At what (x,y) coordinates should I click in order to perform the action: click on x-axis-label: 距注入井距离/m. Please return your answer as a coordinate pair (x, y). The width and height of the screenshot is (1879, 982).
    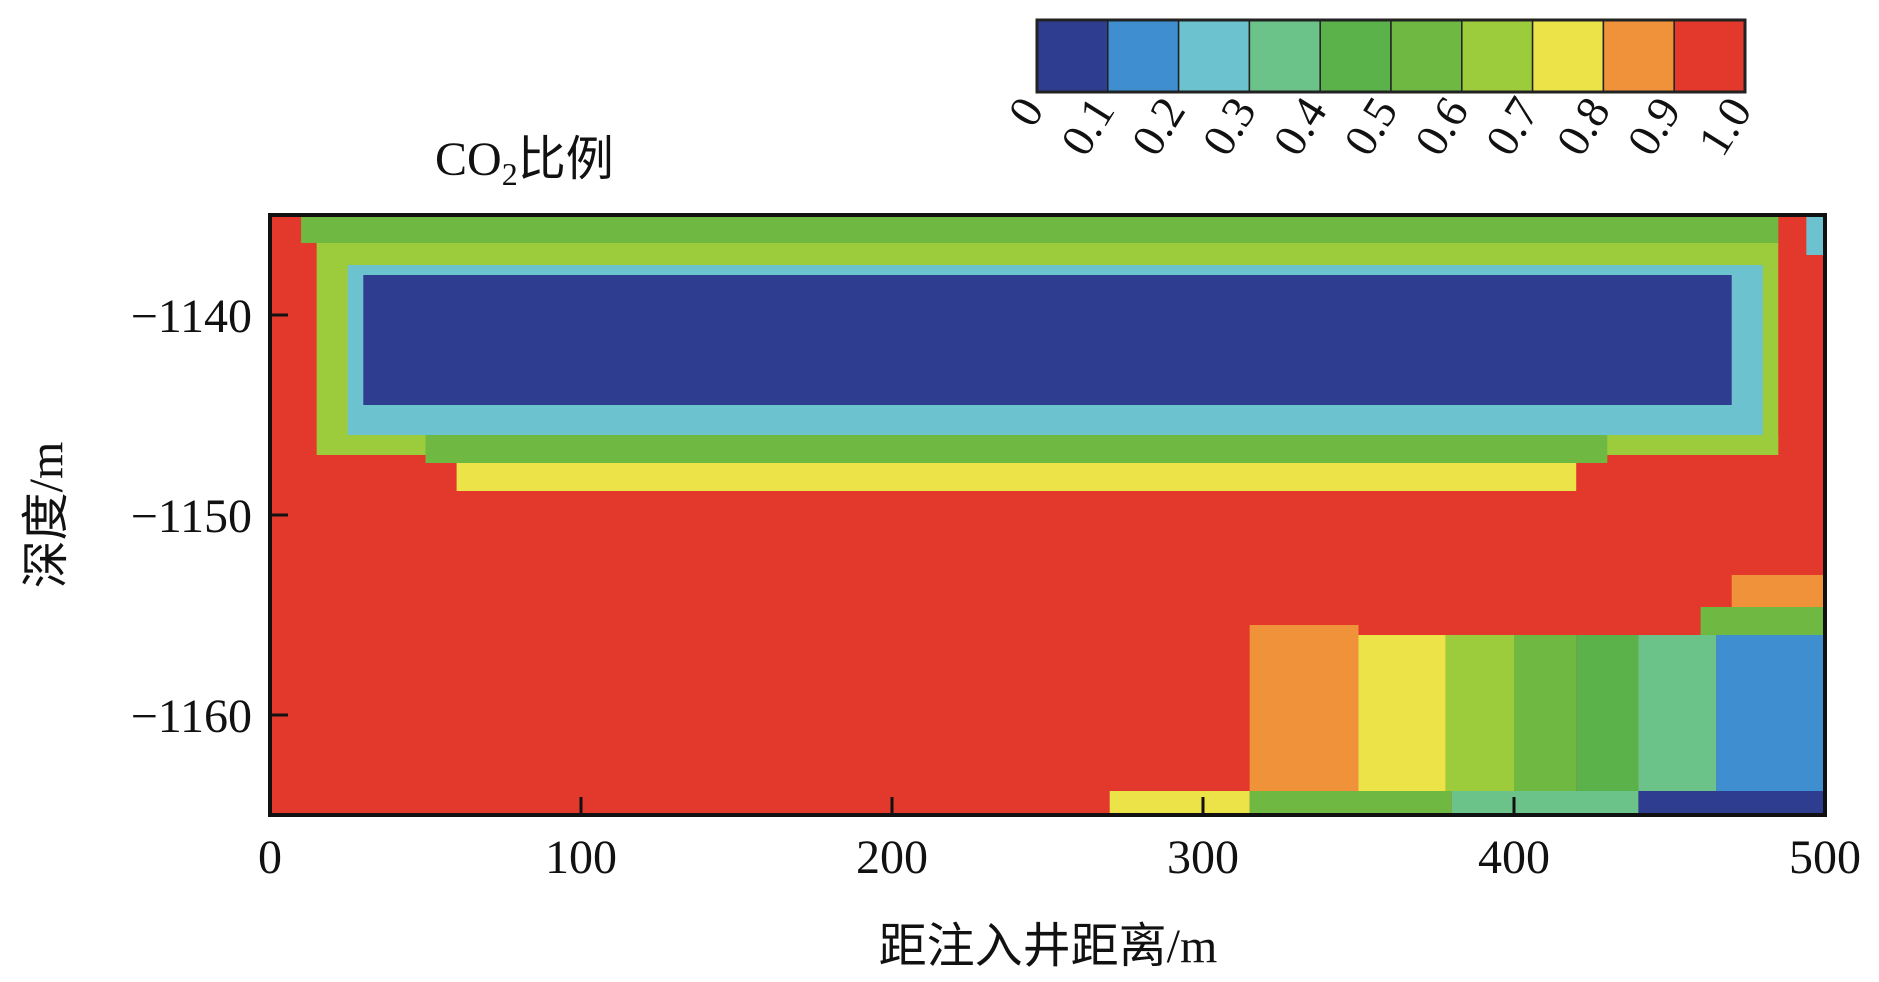
    Looking at the image, I should click on (1048, 946).